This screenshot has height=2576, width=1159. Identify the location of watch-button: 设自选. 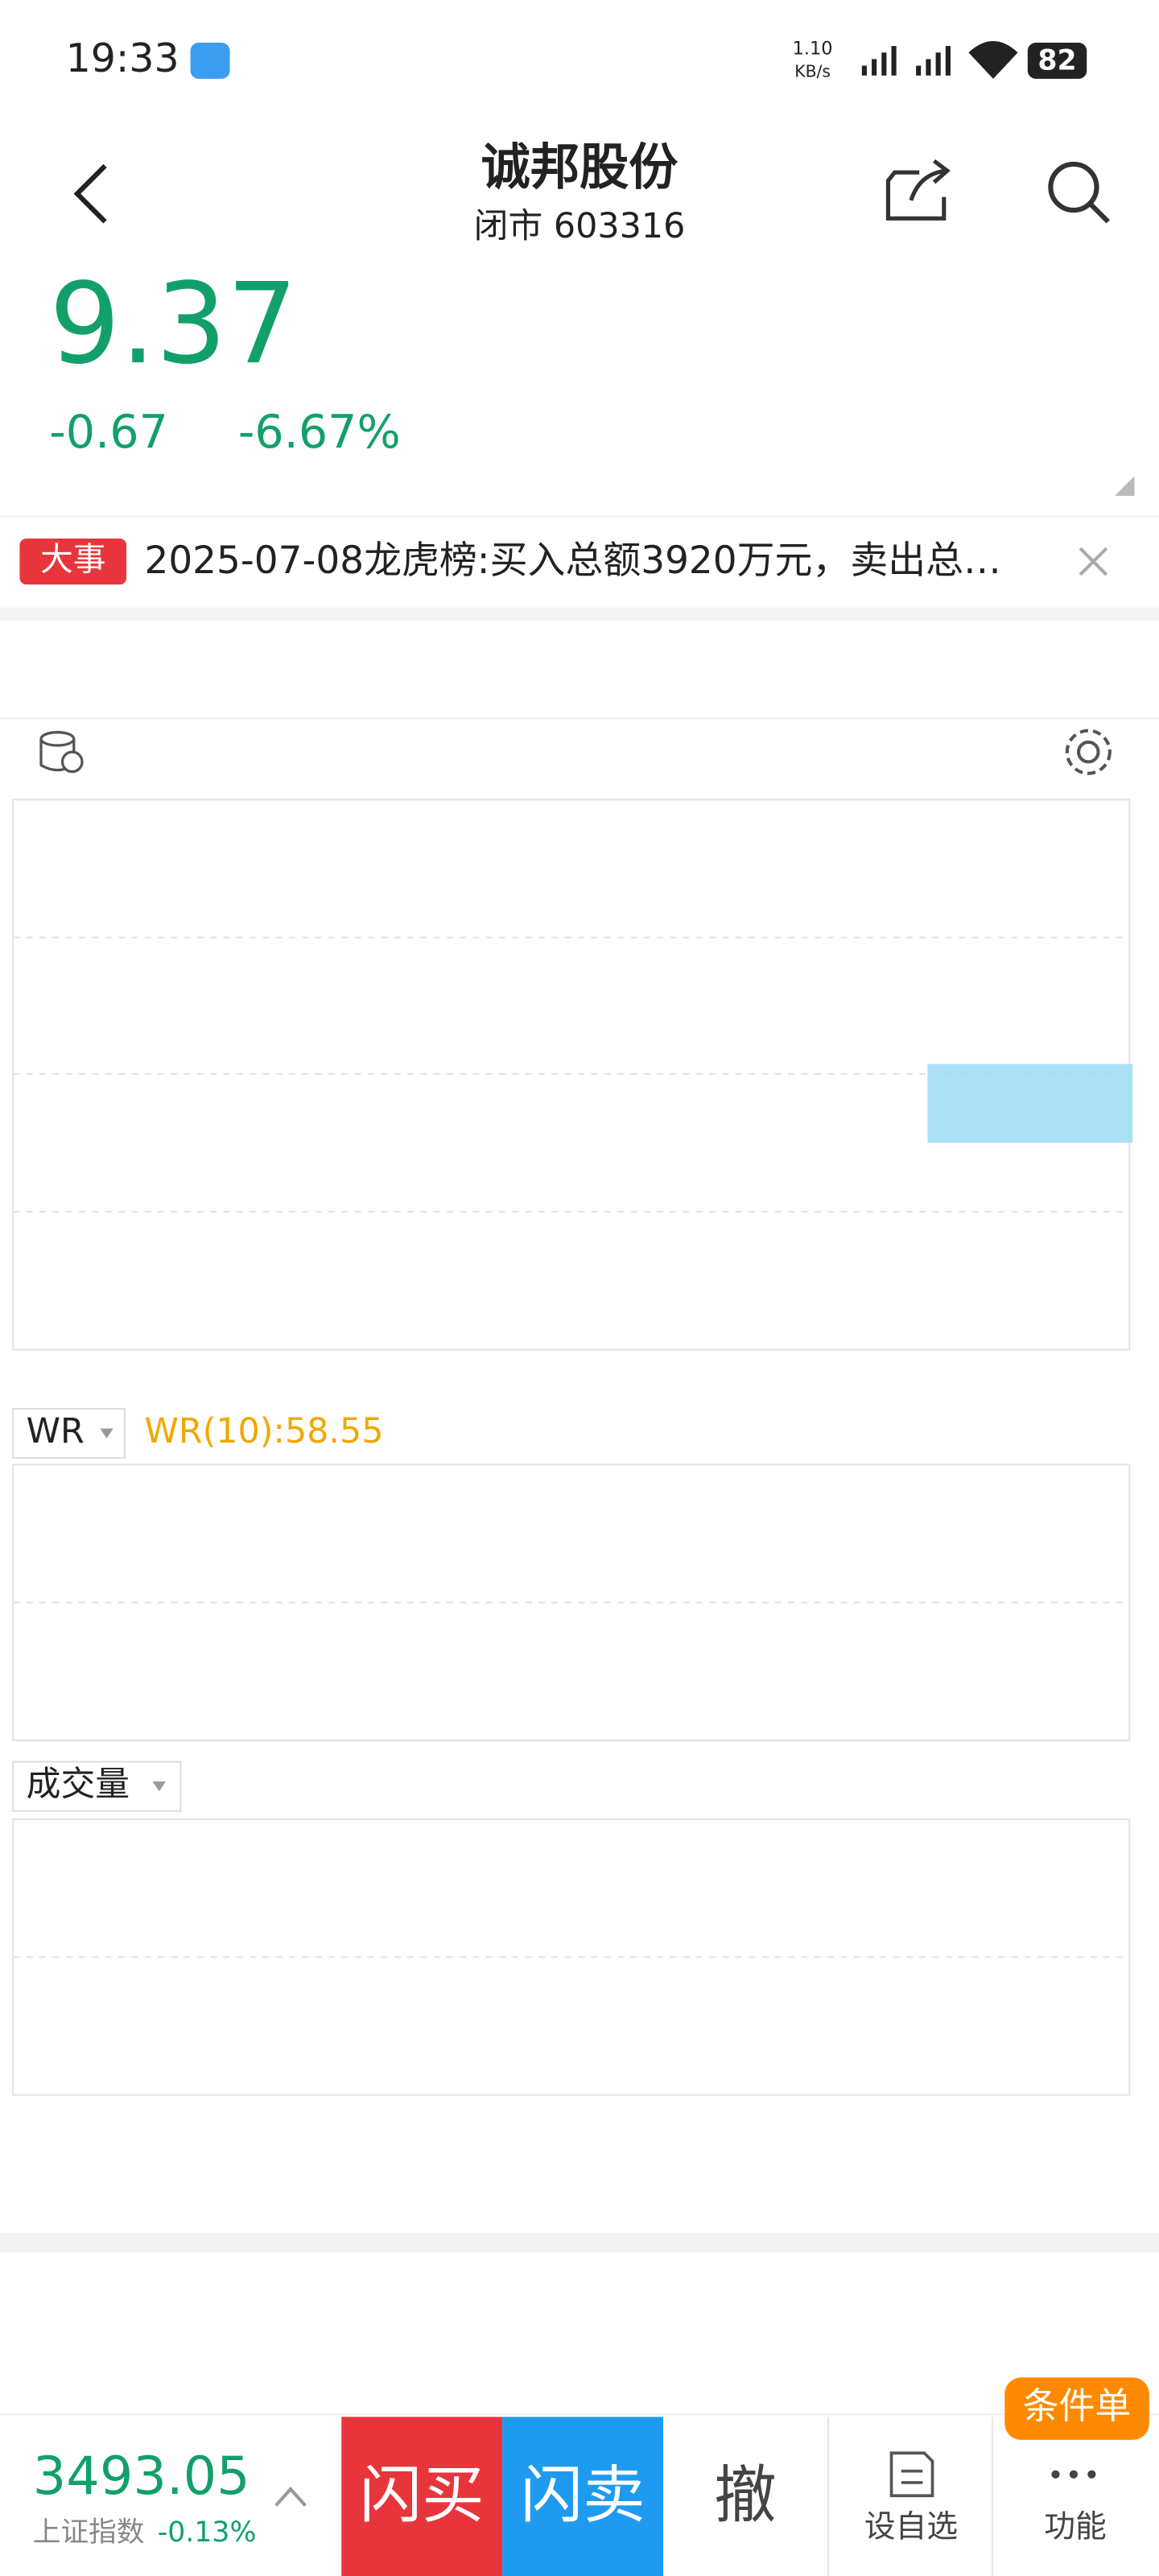
(911, 2527).